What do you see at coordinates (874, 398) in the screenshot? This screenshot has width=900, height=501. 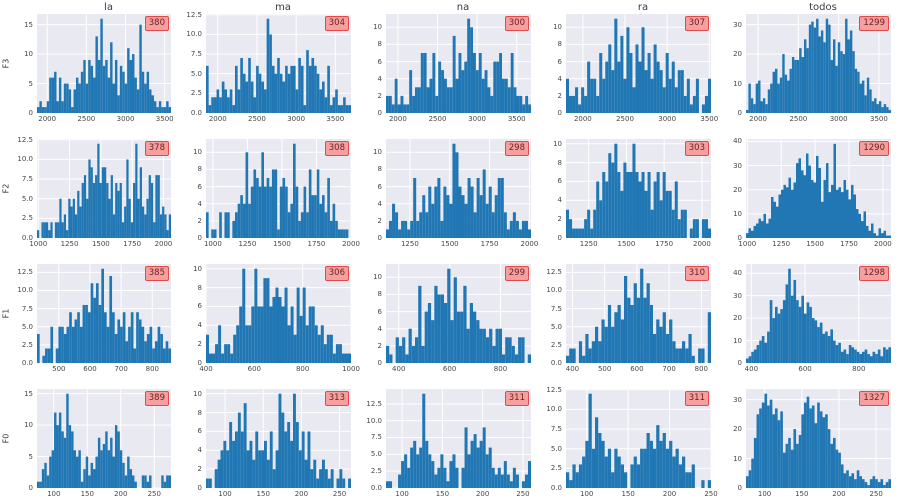 I see `count-badge: 1327` at bounding box center [874, 398].